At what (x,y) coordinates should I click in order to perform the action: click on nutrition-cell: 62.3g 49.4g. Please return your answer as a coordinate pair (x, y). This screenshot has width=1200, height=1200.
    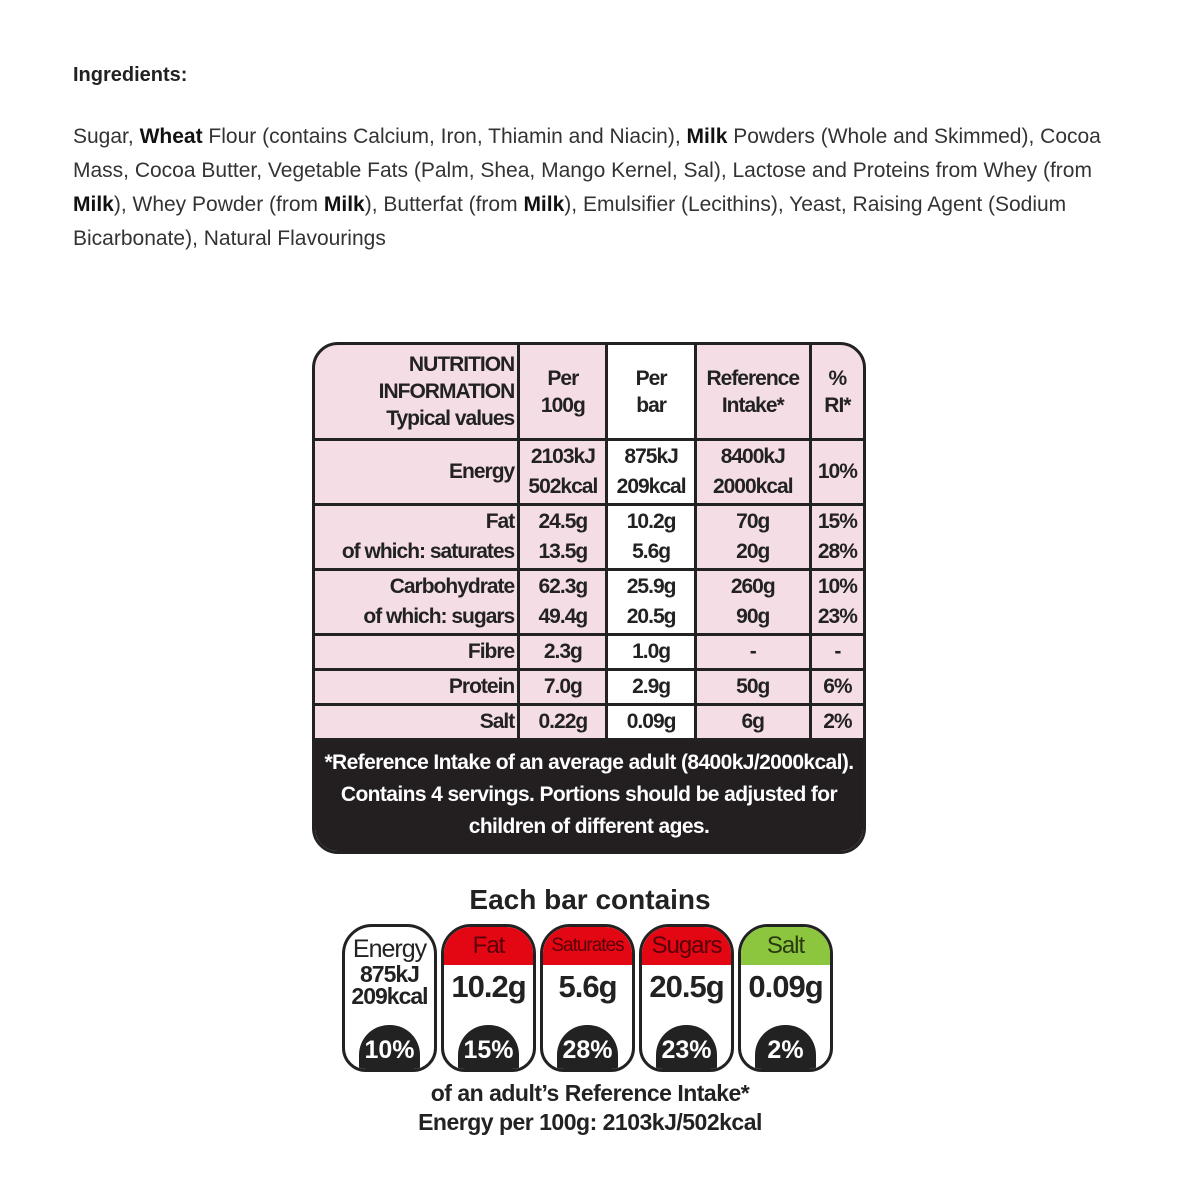
    Looking at the image, I should click on (563, 602).